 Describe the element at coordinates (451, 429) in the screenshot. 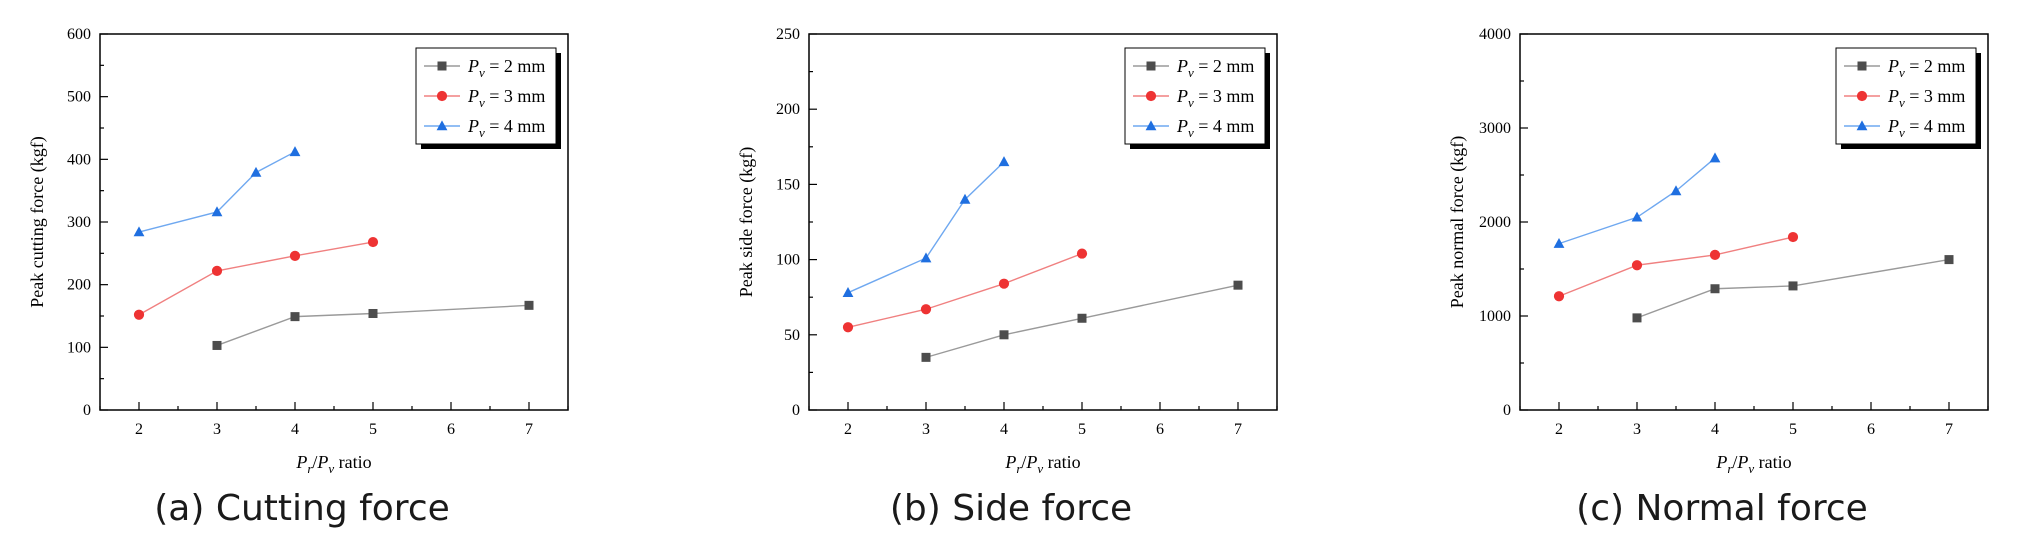

I see `x-tick-label: 6` at that location.